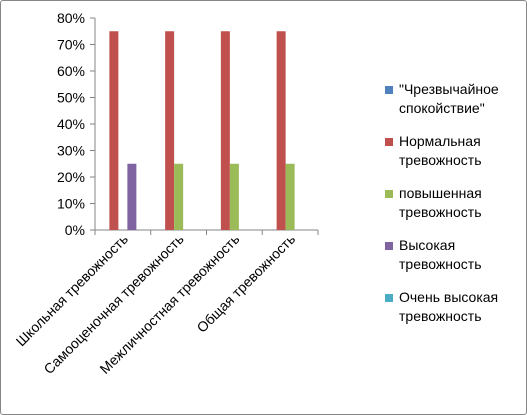 The width and height of the screenshot is (527, 415). I want to click on legend-label: Очень высокая тревожность, so click(449, 306).